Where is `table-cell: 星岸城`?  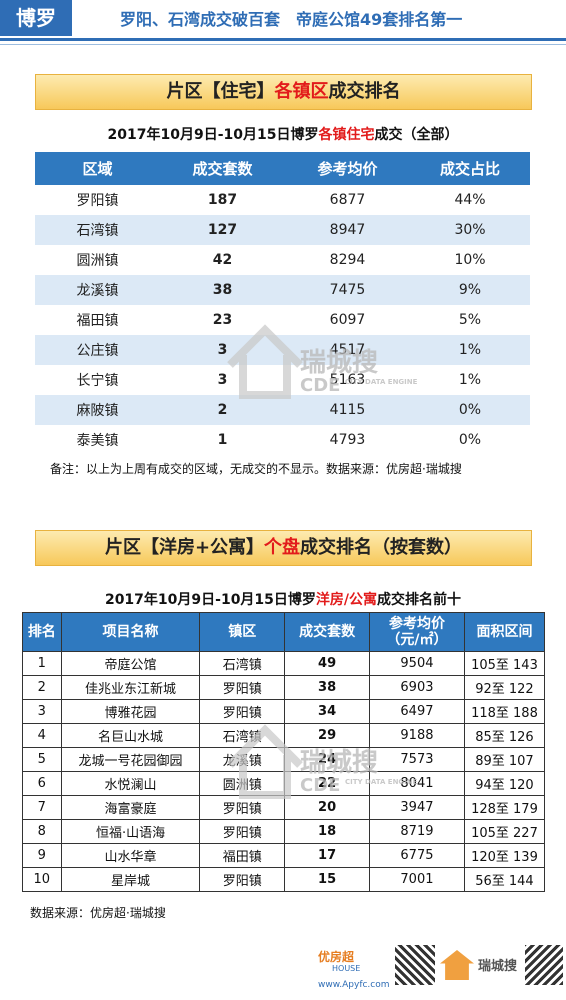
table-cell: 星岸城 is located at coordinates (130, 879).